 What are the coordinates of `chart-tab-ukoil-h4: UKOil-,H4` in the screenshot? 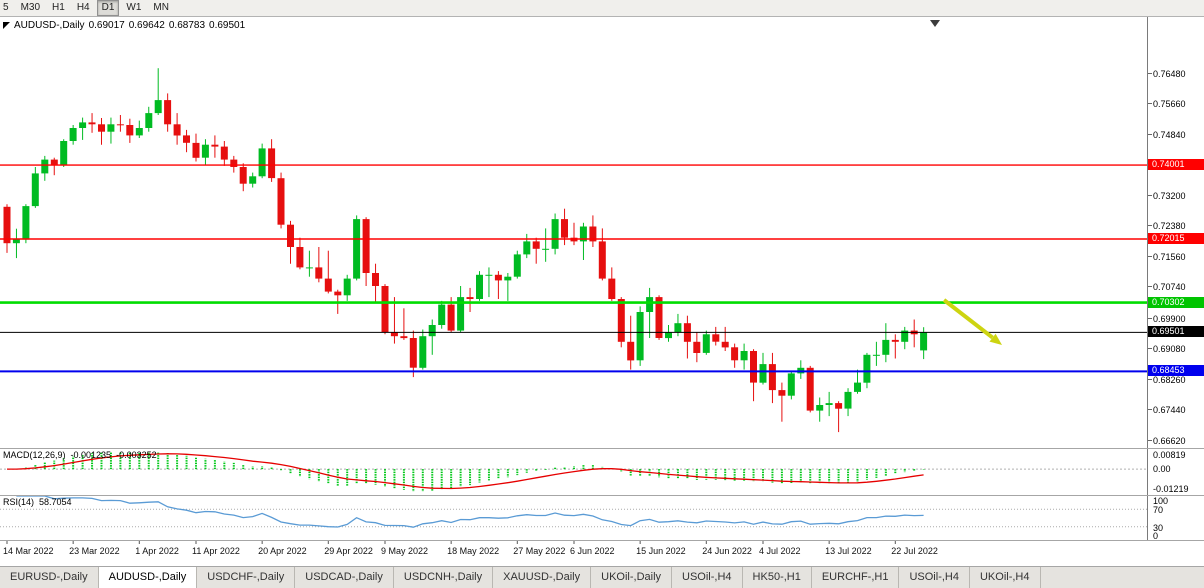 It's located at (1005, 577).